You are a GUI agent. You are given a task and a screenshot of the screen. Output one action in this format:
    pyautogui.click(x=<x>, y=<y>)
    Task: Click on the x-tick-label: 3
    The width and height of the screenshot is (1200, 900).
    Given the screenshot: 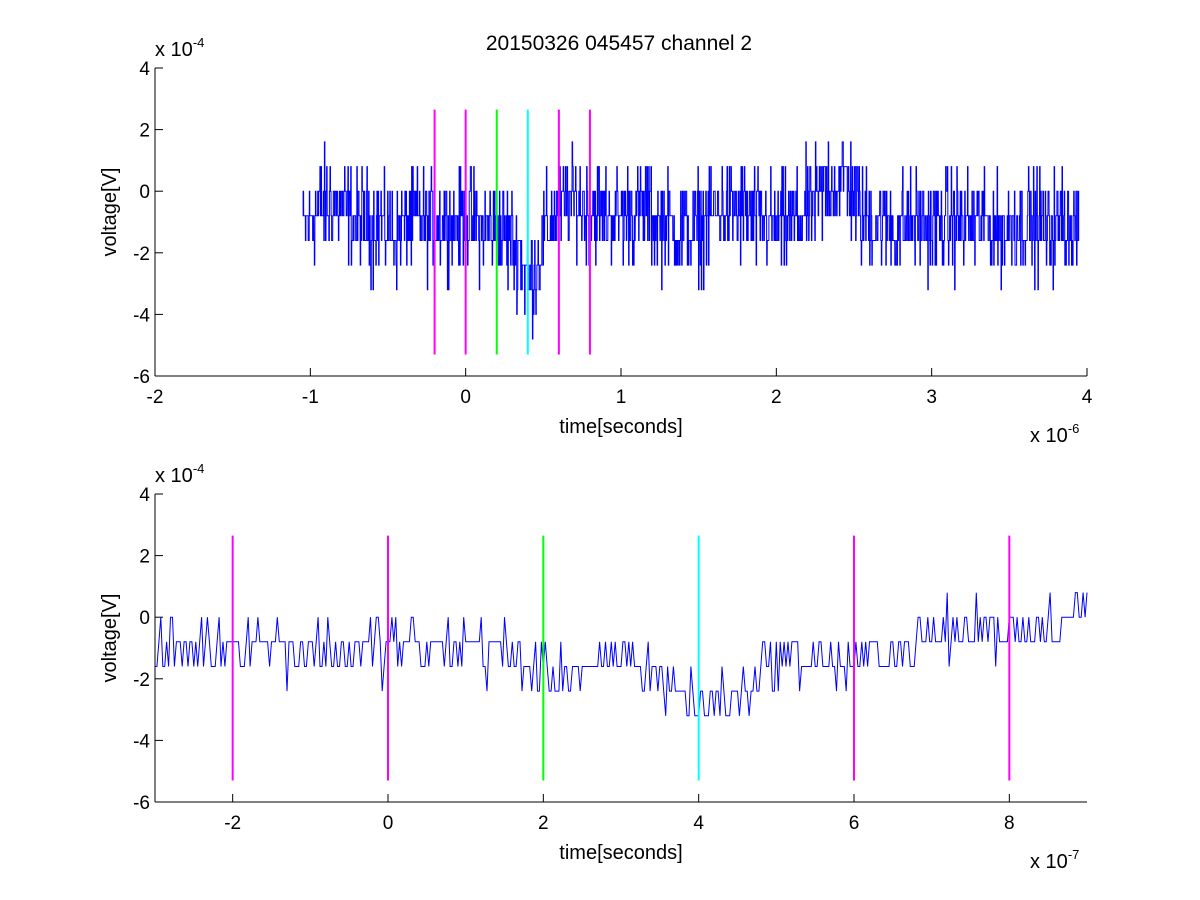 What is the action you would take?
    pyautogui.click(x=931, y=397)
    